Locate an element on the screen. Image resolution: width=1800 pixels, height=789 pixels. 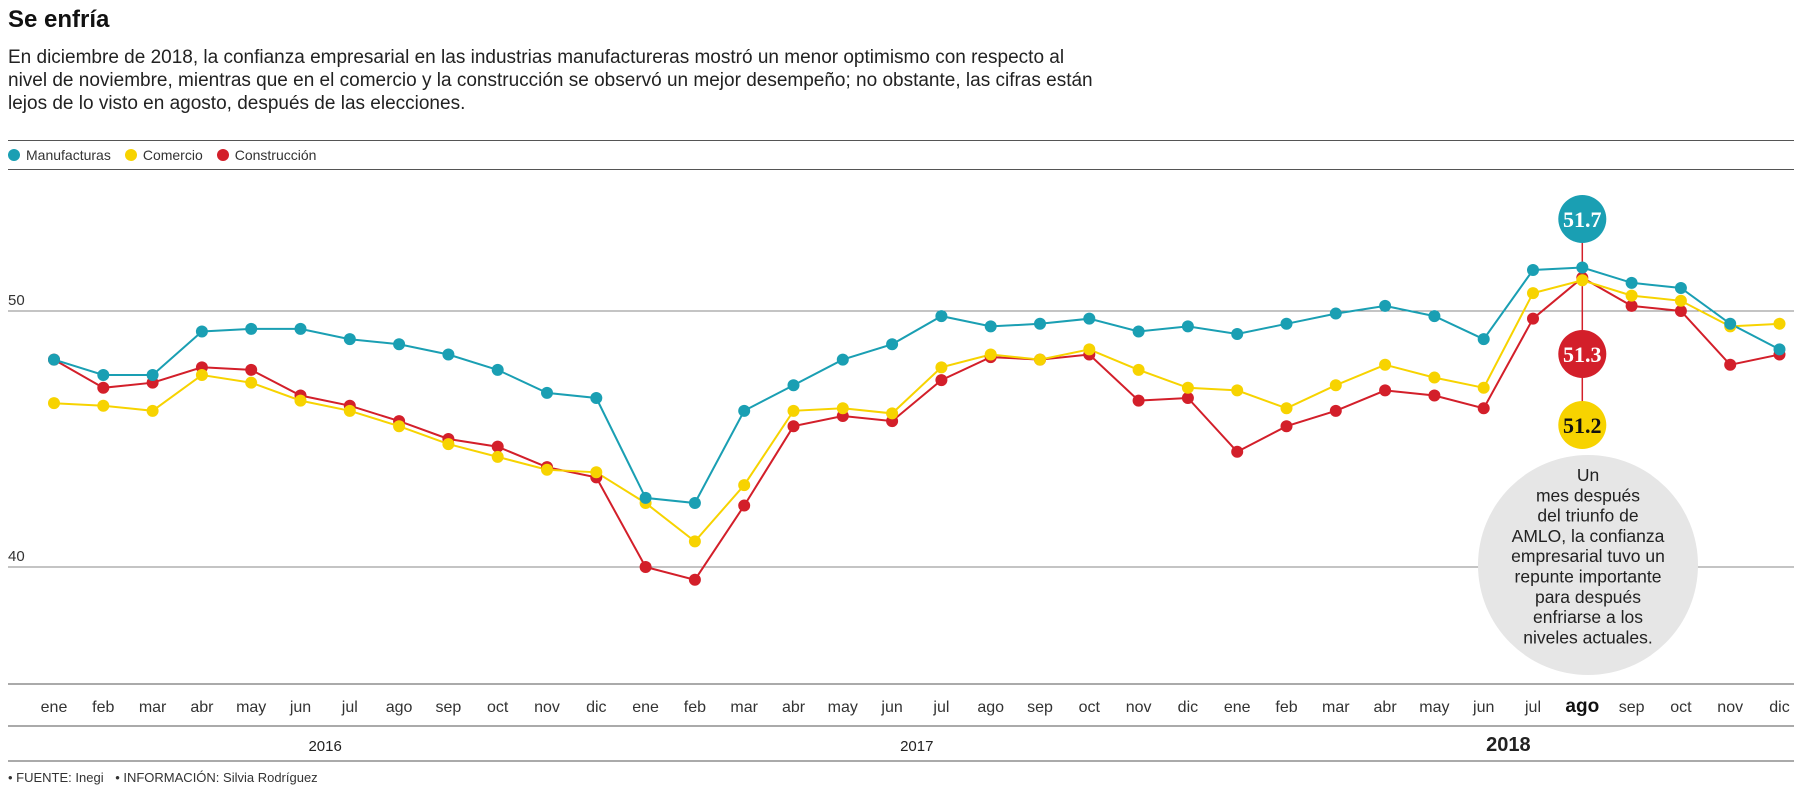
value-badge-label: 51.7 is located at coordinates (1582, 219).